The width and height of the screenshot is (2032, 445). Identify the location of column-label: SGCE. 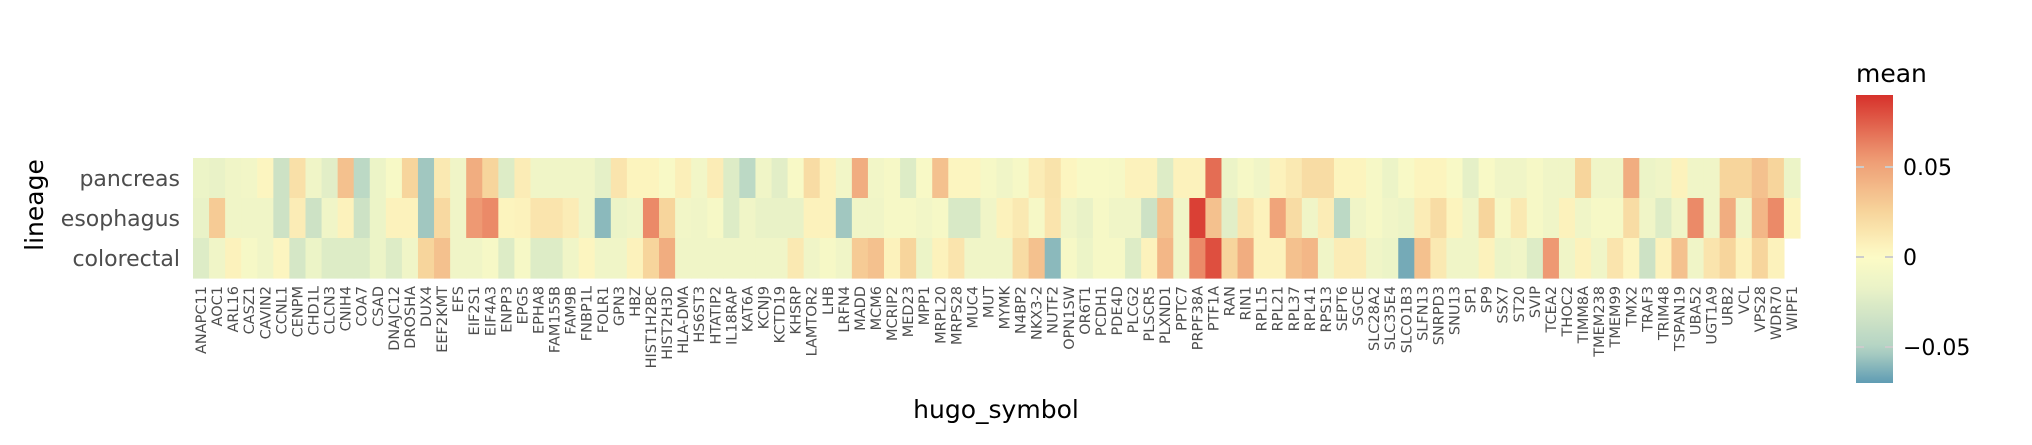
(1359, 306).